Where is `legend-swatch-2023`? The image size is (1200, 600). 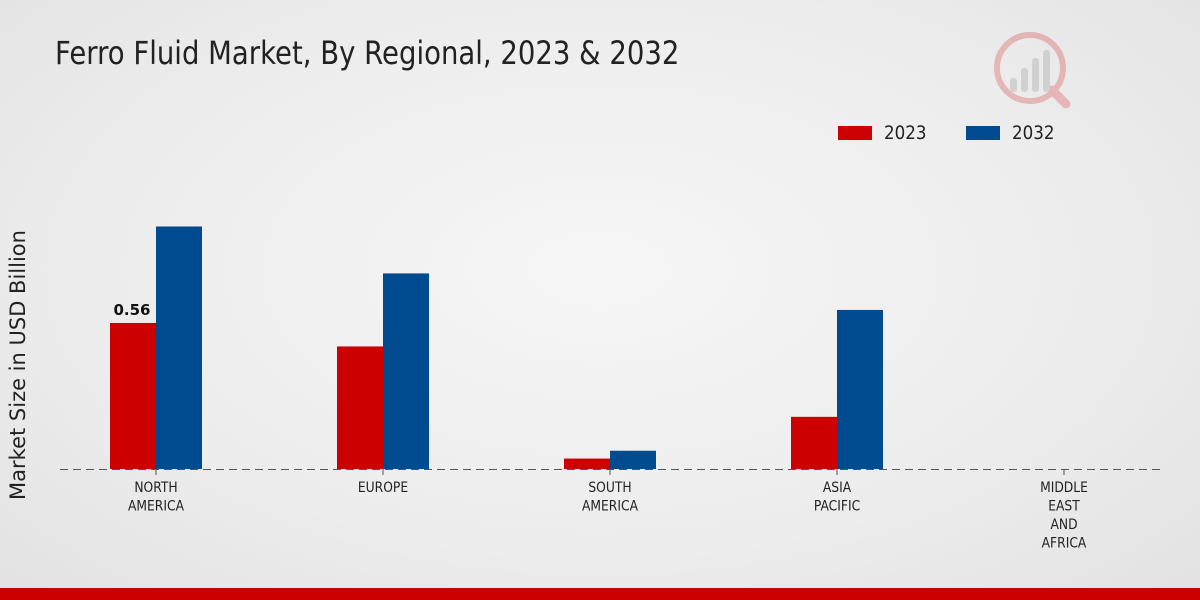
legend-swatch-2023 is located at coordinates (855, 133).